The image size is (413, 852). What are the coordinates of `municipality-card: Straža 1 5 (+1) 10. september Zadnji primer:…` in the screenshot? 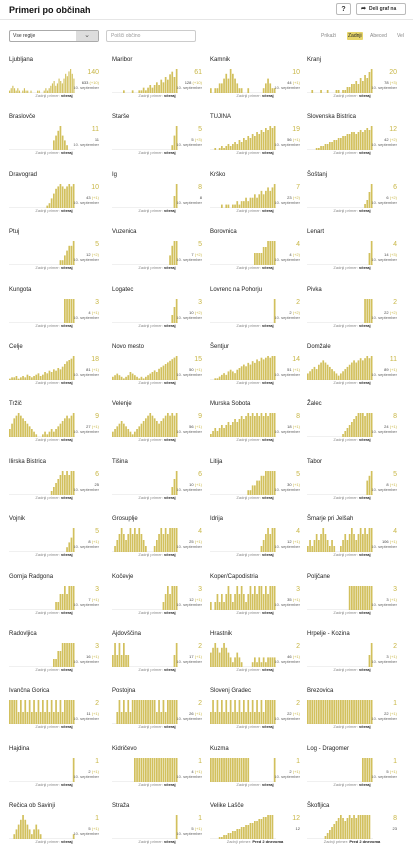 It's located at (159, 827).